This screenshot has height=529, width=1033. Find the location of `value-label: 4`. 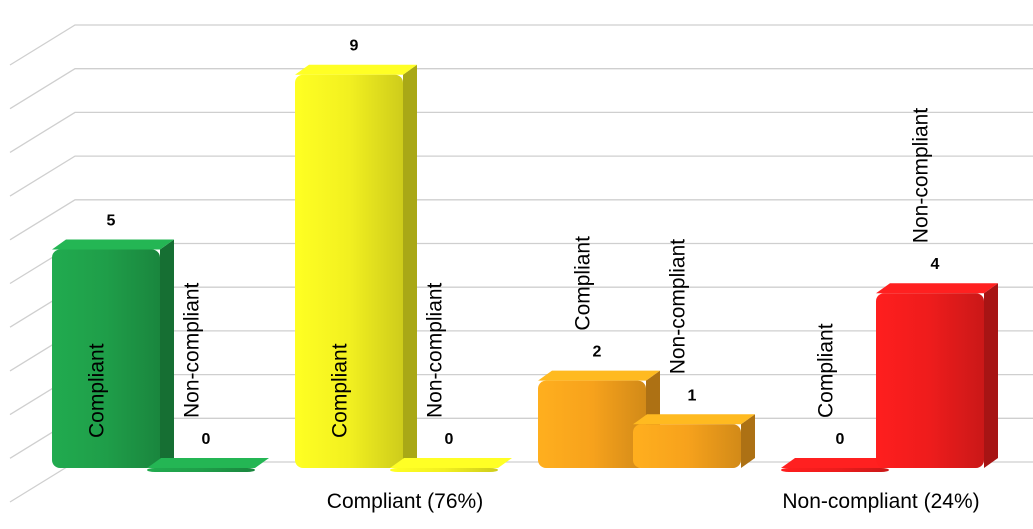

value-label: 4 is located at coordinates (935, 264).